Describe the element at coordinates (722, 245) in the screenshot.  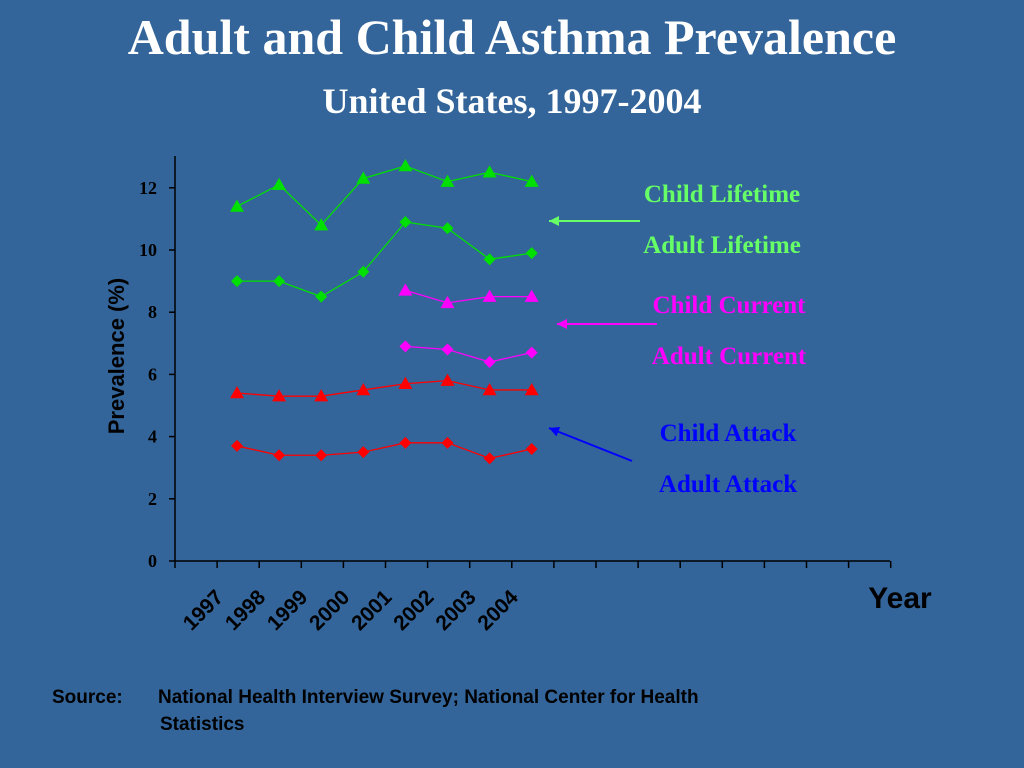
I see `legend-label-adult-lifetime: Adult Lifetime` at that location.